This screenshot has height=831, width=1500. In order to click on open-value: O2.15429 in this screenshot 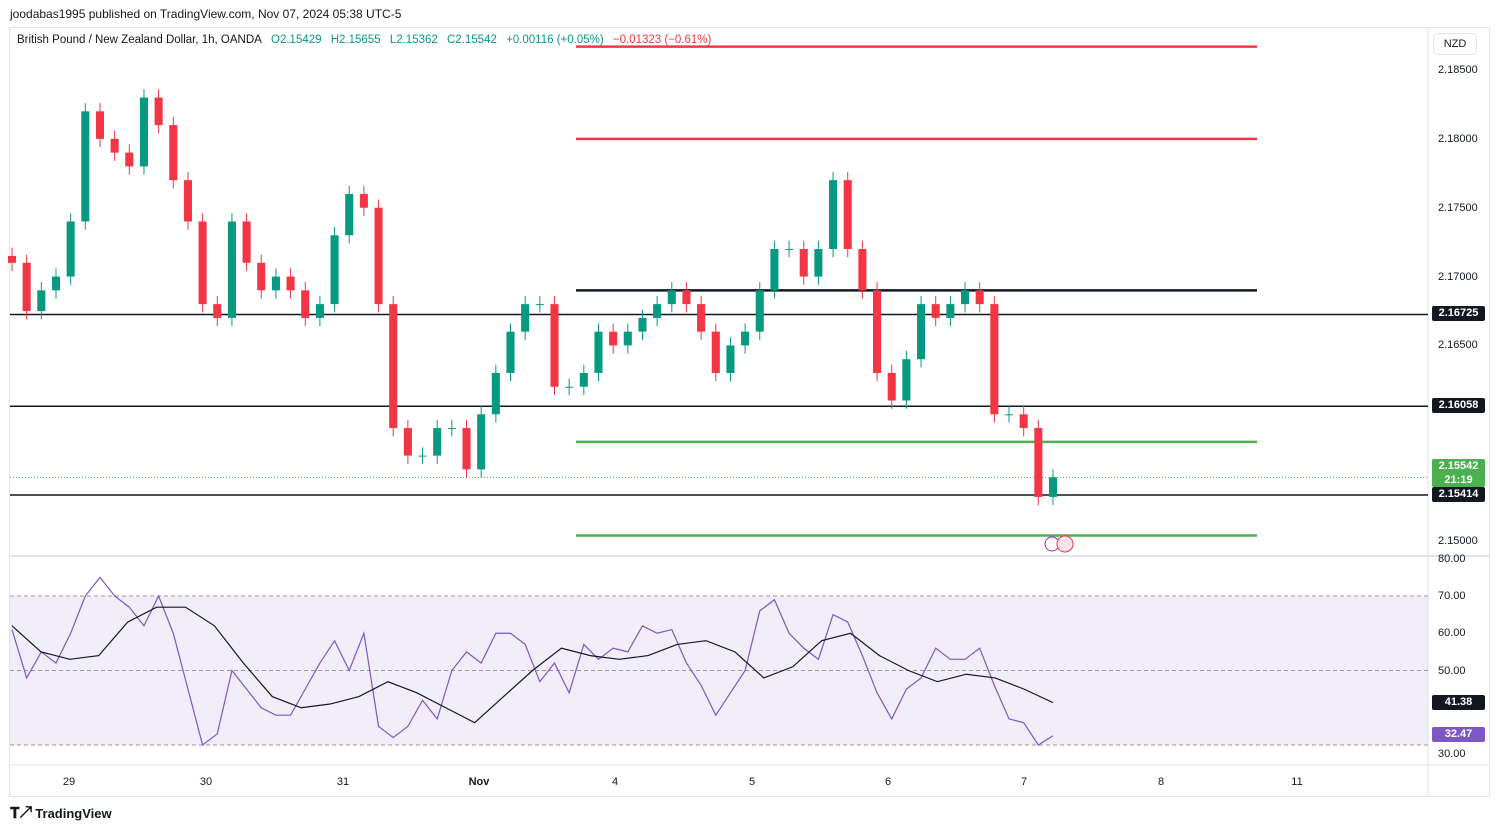, I will do `click(296, 40)`.